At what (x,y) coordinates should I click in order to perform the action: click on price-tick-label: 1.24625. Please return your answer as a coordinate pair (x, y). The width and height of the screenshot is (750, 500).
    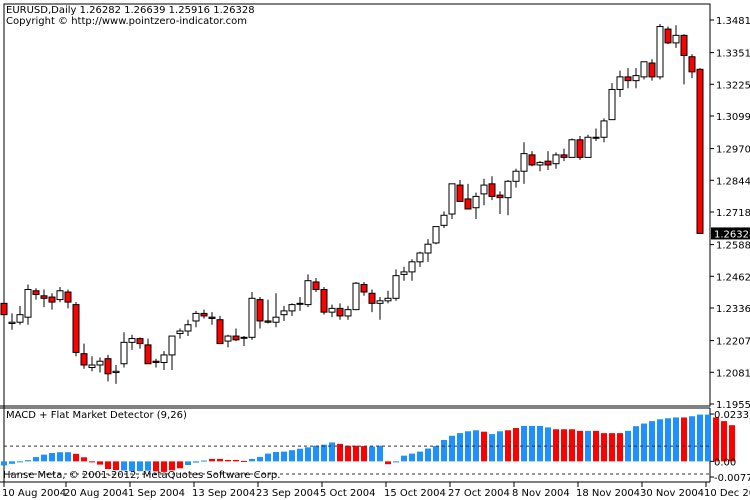
    Looking at the image, I should click on (733, 277).